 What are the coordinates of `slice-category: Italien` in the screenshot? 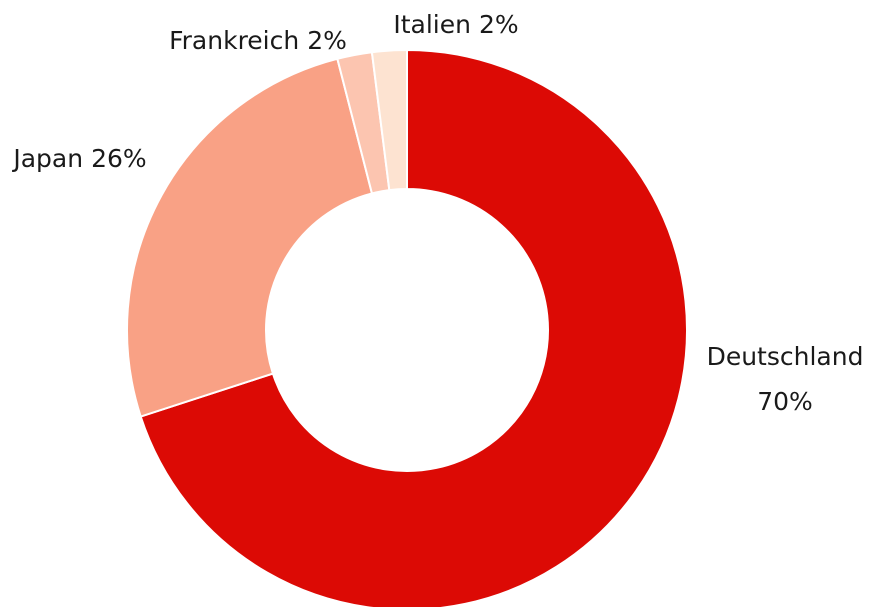 It's located at (432, 24).